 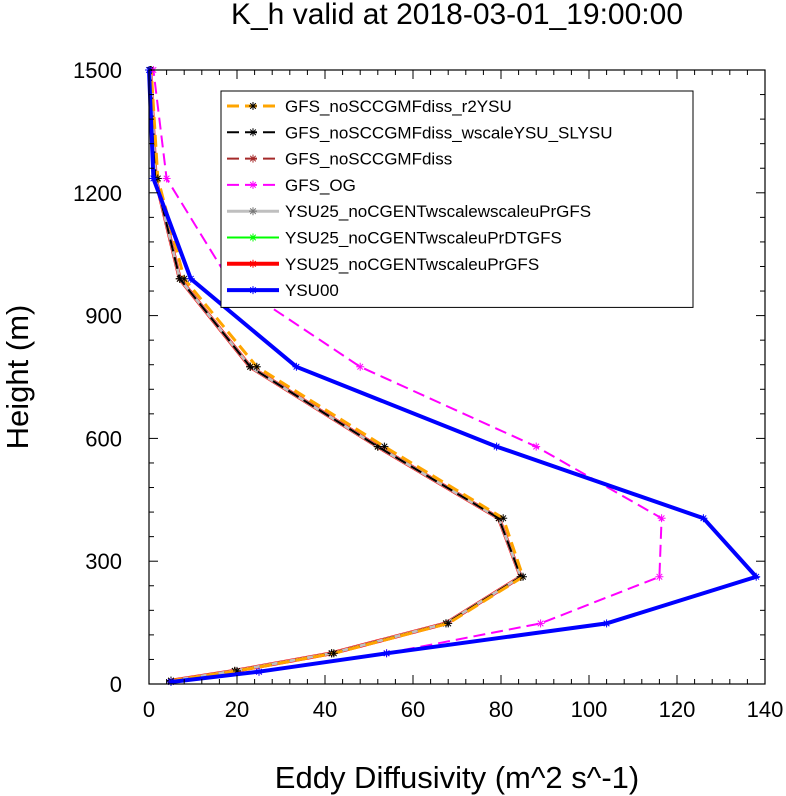 I want to click on legend-label-gfs-nosccgmfdiss-r2ysu: GFS_noSCCGMFdiss_r2YSU, so click(x=398, y=106).